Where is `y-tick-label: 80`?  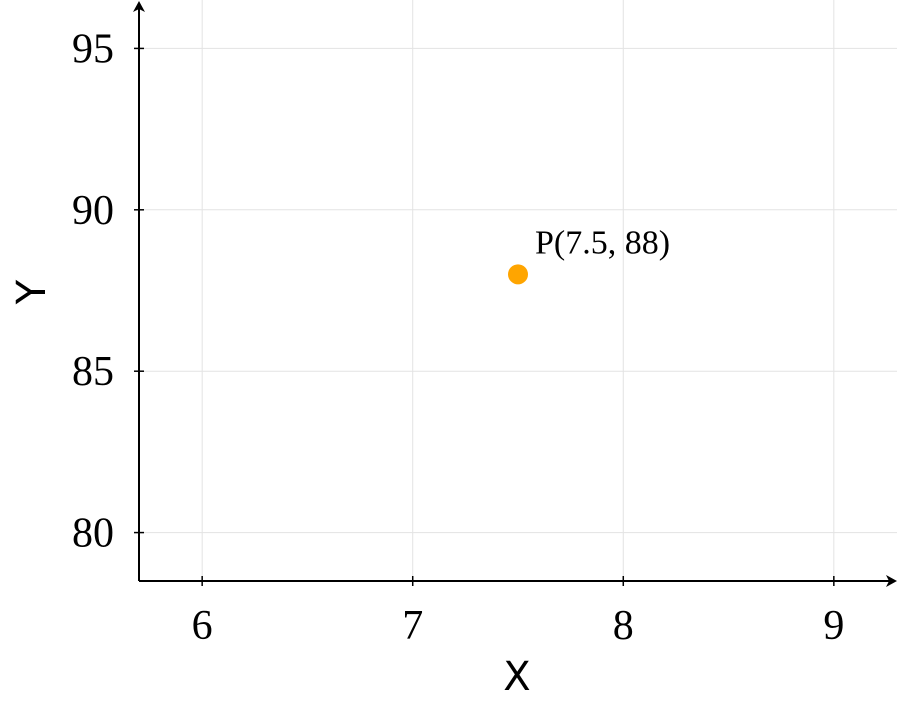
y-tick-label: 80 is located at coordinates (93, 534).